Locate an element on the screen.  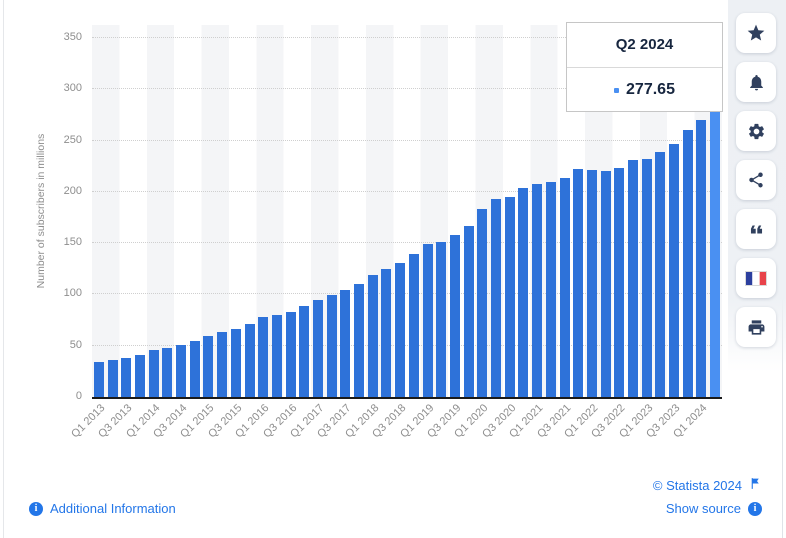
bar-q3-2014 is located at coordinates (181, 371).